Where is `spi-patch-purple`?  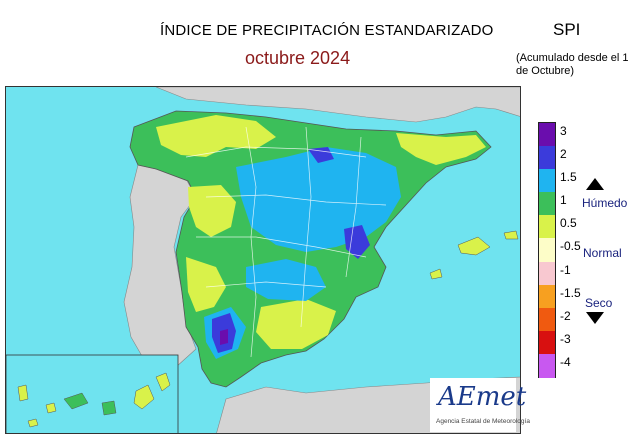
spi-patch-purple is located at coordinates (224, 337).